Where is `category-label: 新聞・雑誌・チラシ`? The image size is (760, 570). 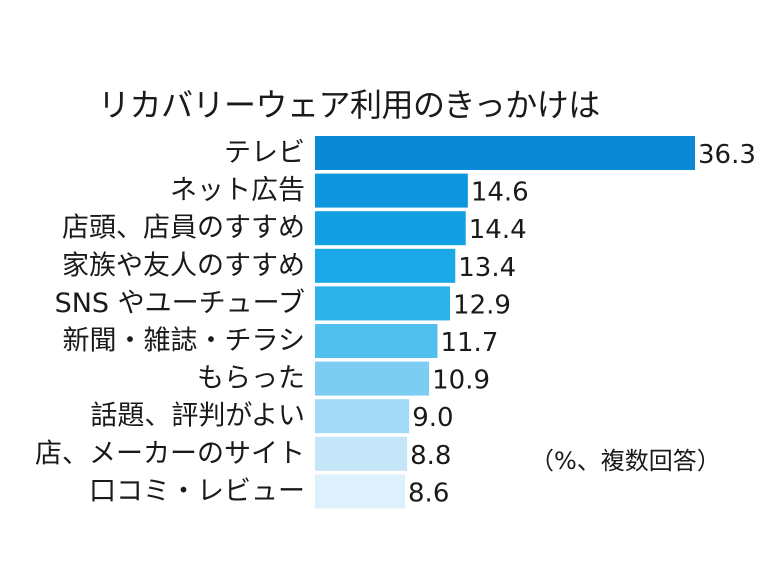
category-label: 新聞・雑誌・チラシ is located at coordinates (184, 341).